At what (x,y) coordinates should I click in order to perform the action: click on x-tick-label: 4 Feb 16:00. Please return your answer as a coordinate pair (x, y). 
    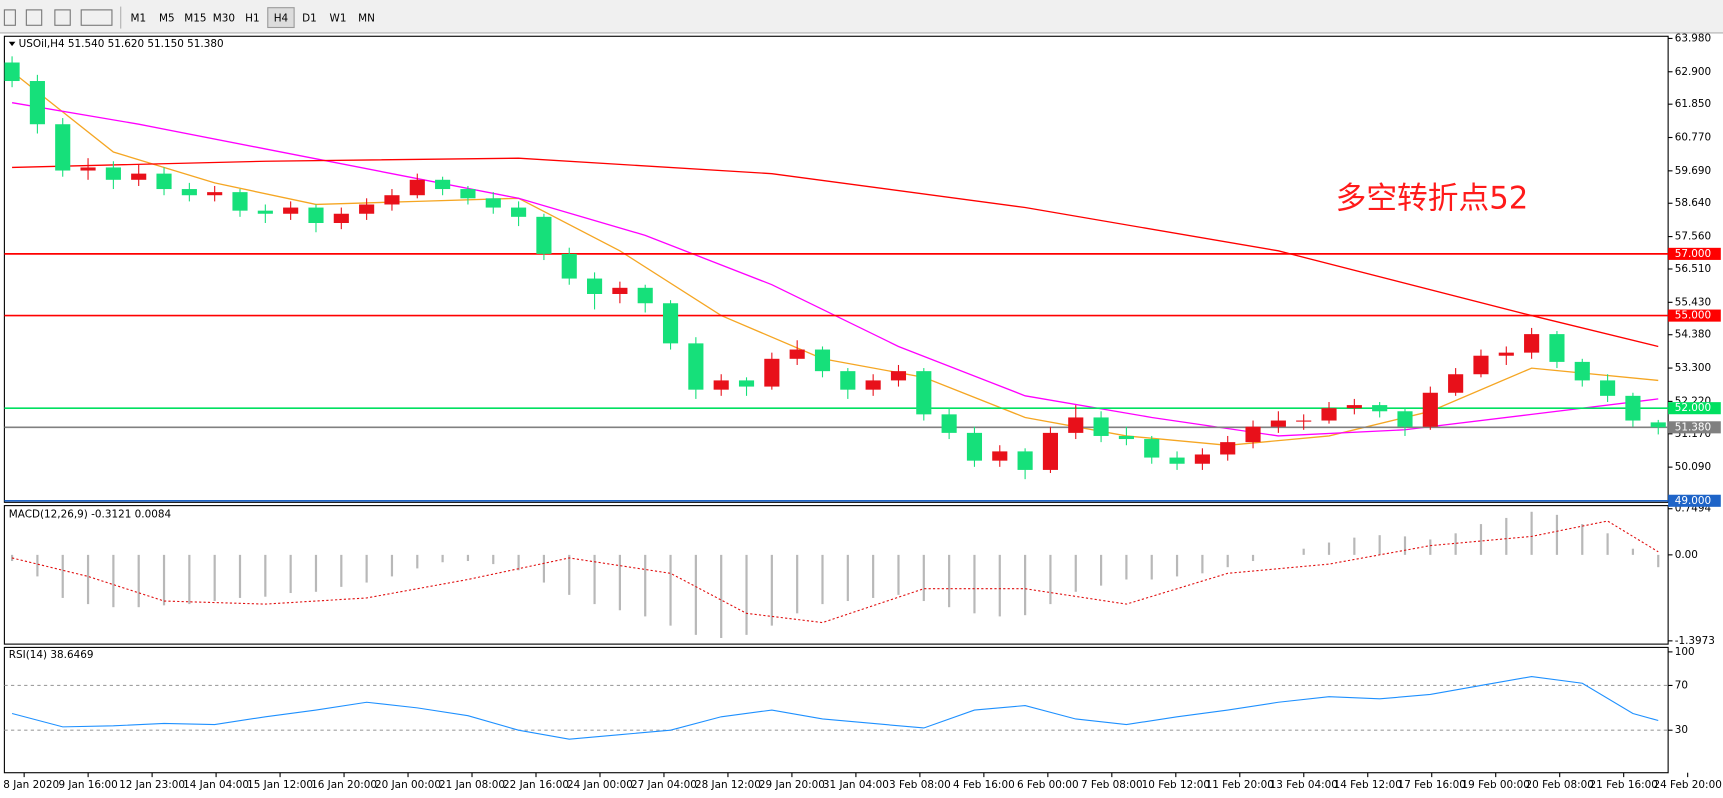
    Looking at the image, I should click on (984, 785).